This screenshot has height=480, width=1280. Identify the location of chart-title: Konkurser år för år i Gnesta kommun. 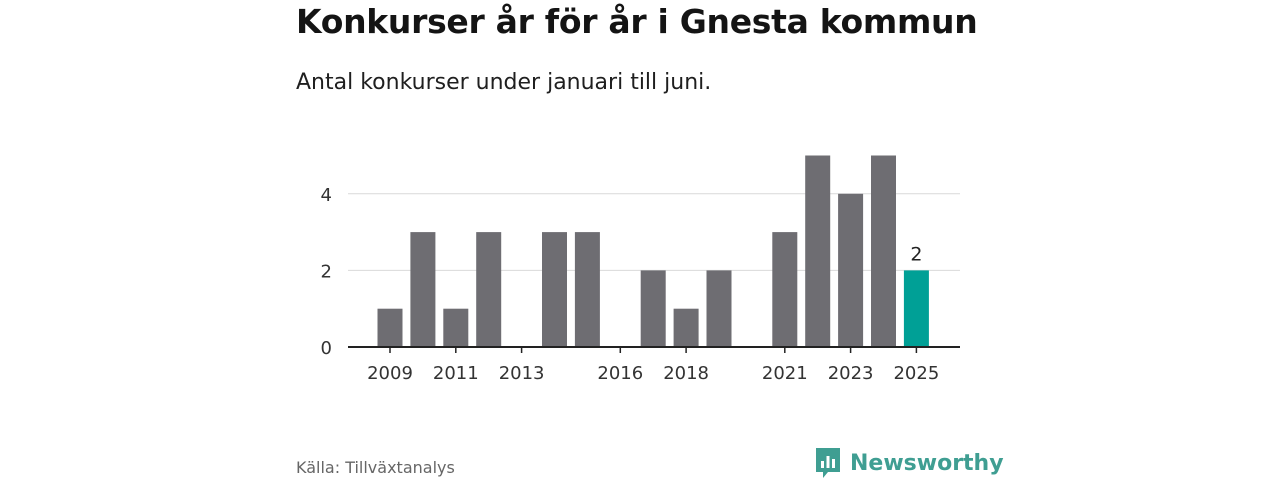
(637, 21).